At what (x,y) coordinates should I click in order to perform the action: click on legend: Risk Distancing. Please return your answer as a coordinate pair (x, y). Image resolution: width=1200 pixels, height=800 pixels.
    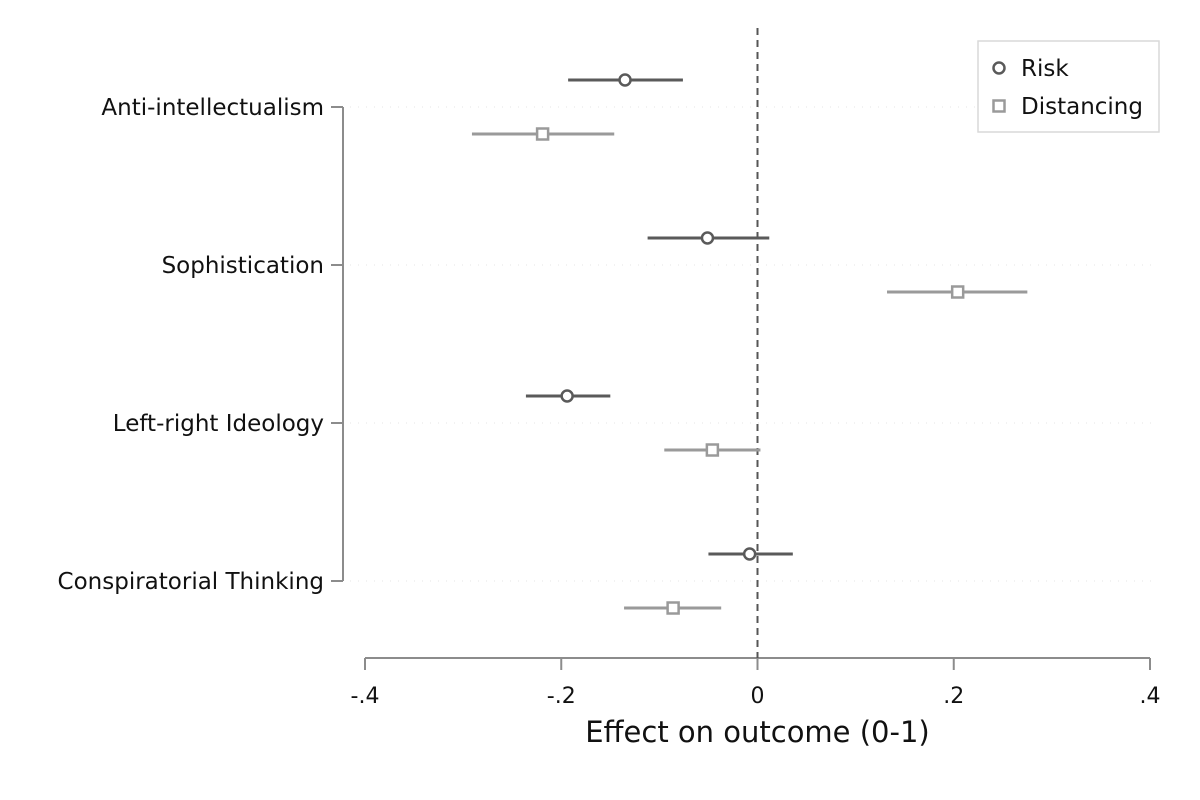
    Looking at the image, I should click on (1068, 86).